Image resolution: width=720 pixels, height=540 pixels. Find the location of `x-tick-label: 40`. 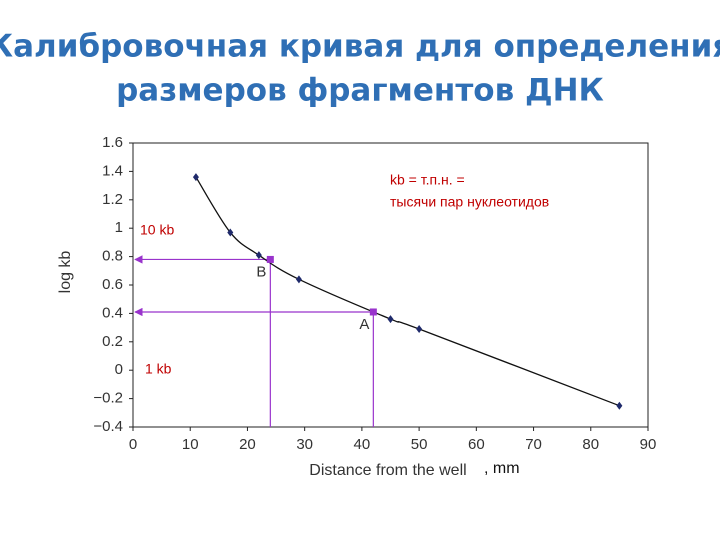

x-tick-label: 40 is located at coordinates (362, 444).